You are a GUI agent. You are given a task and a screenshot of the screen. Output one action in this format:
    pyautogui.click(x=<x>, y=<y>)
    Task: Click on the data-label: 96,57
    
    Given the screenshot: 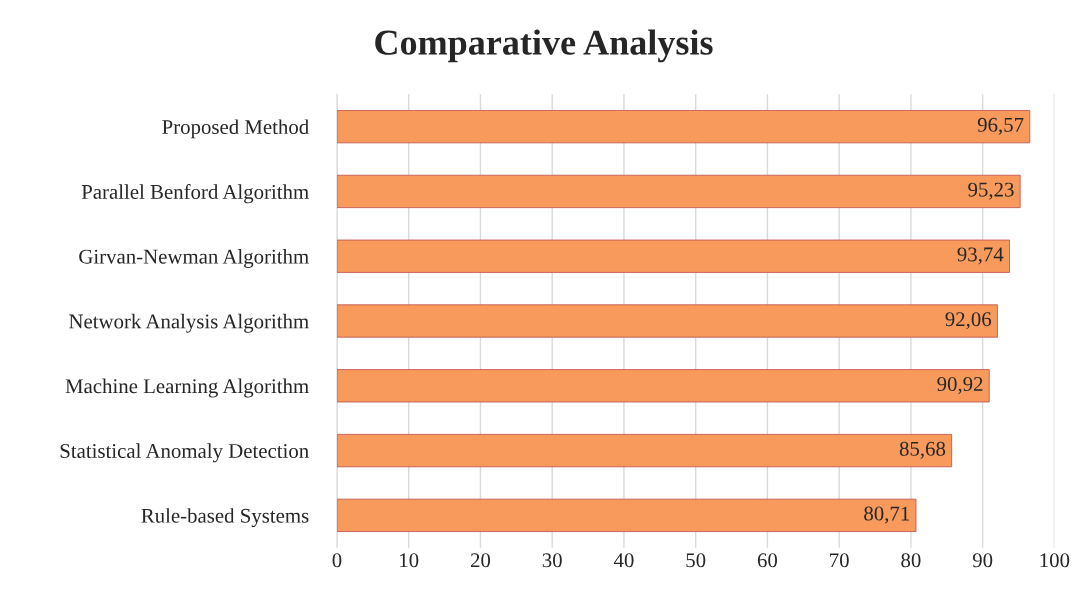 What is the action you would take?
    pyautogui.click(x=1000, y=126)
    